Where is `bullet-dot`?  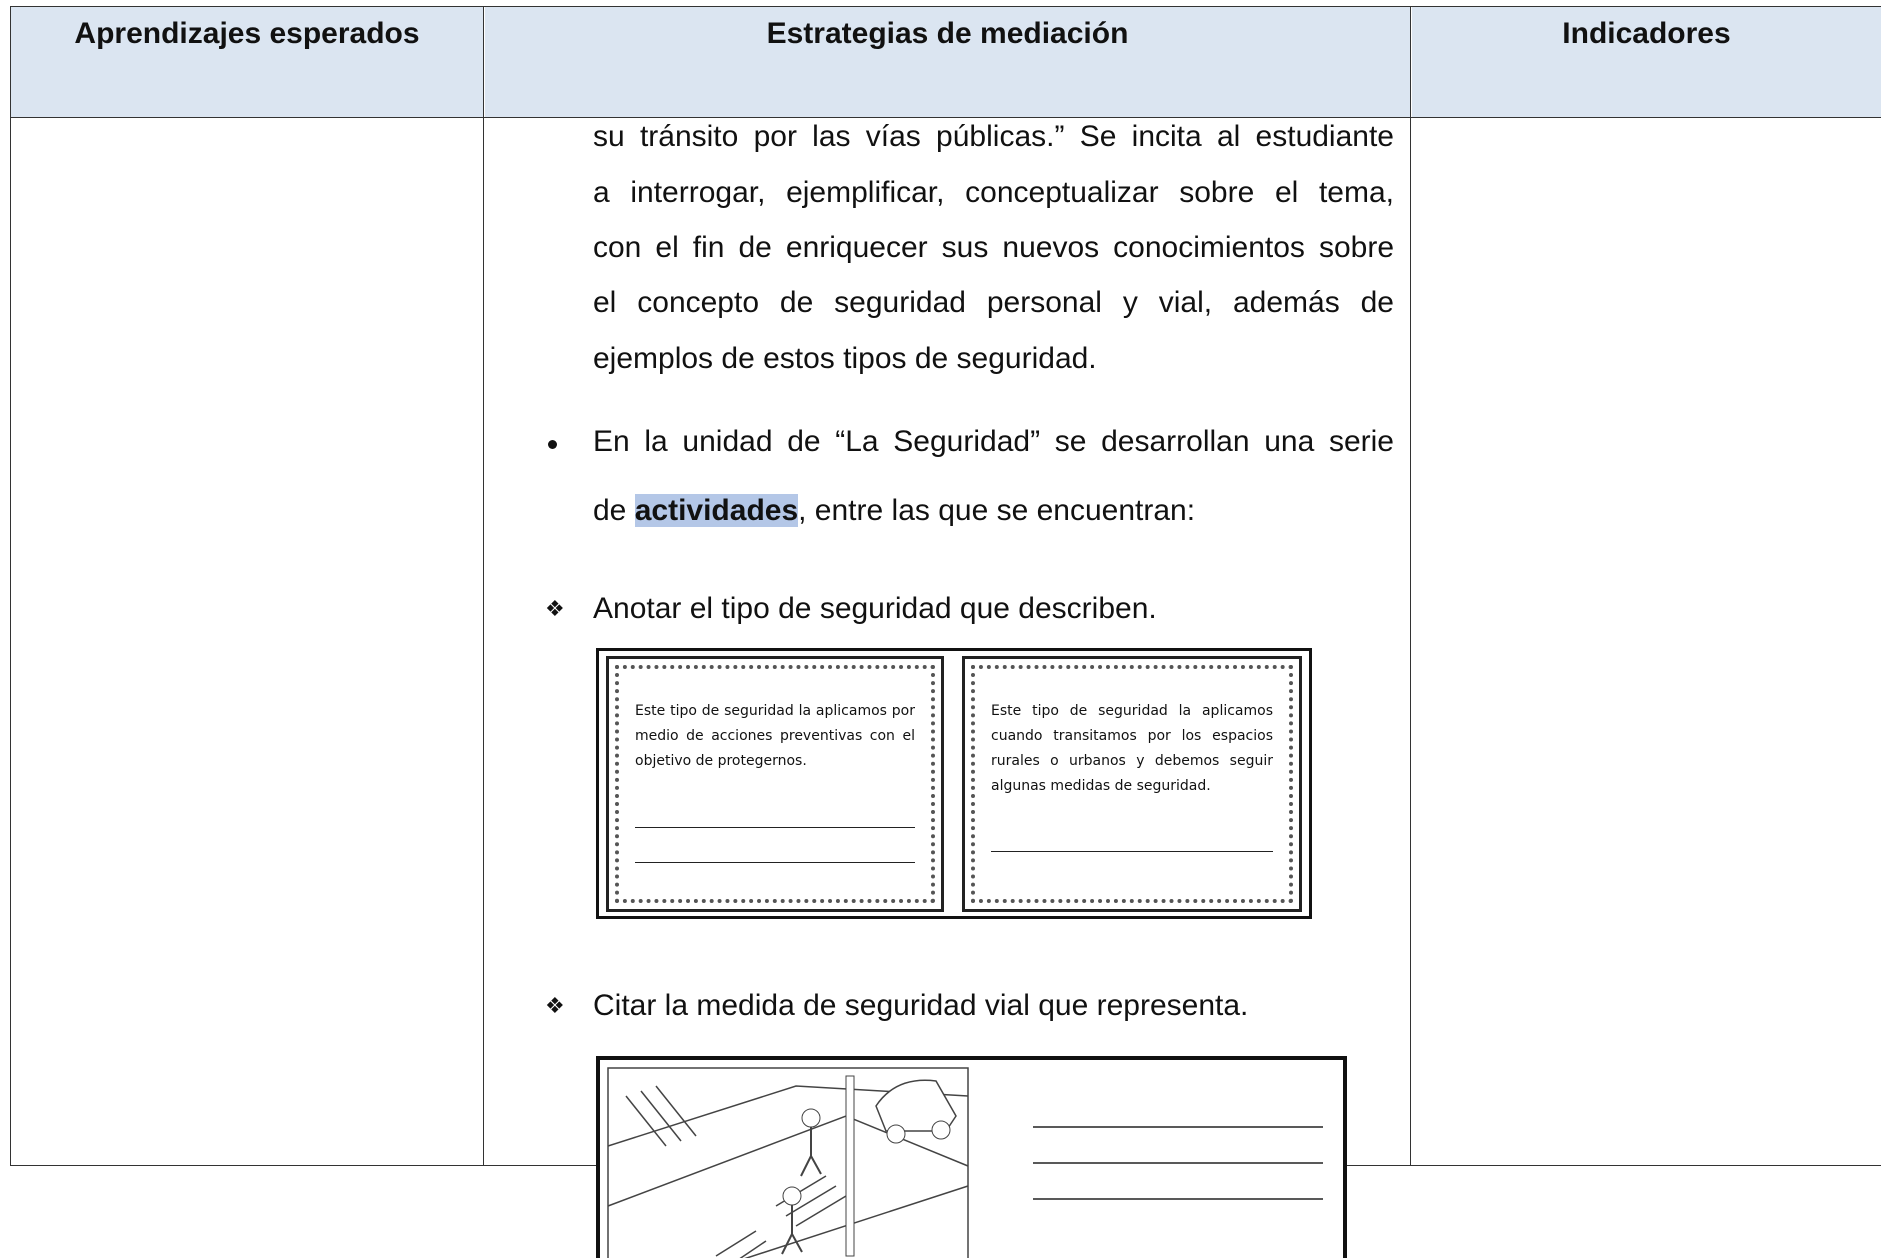
bullet-dot is located at coordinates (552, 444).